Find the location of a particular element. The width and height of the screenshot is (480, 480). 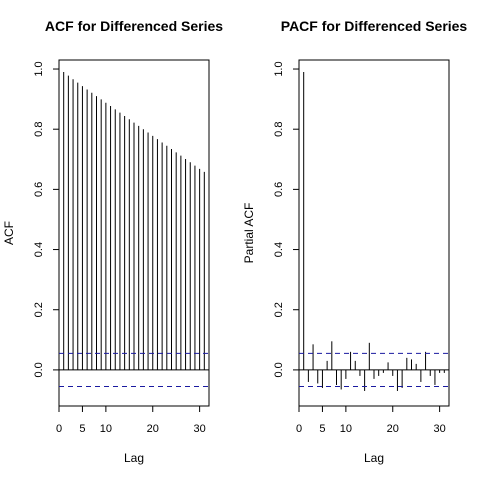

acf-x-tick-label: 20 is located at coordinates (153, 429).